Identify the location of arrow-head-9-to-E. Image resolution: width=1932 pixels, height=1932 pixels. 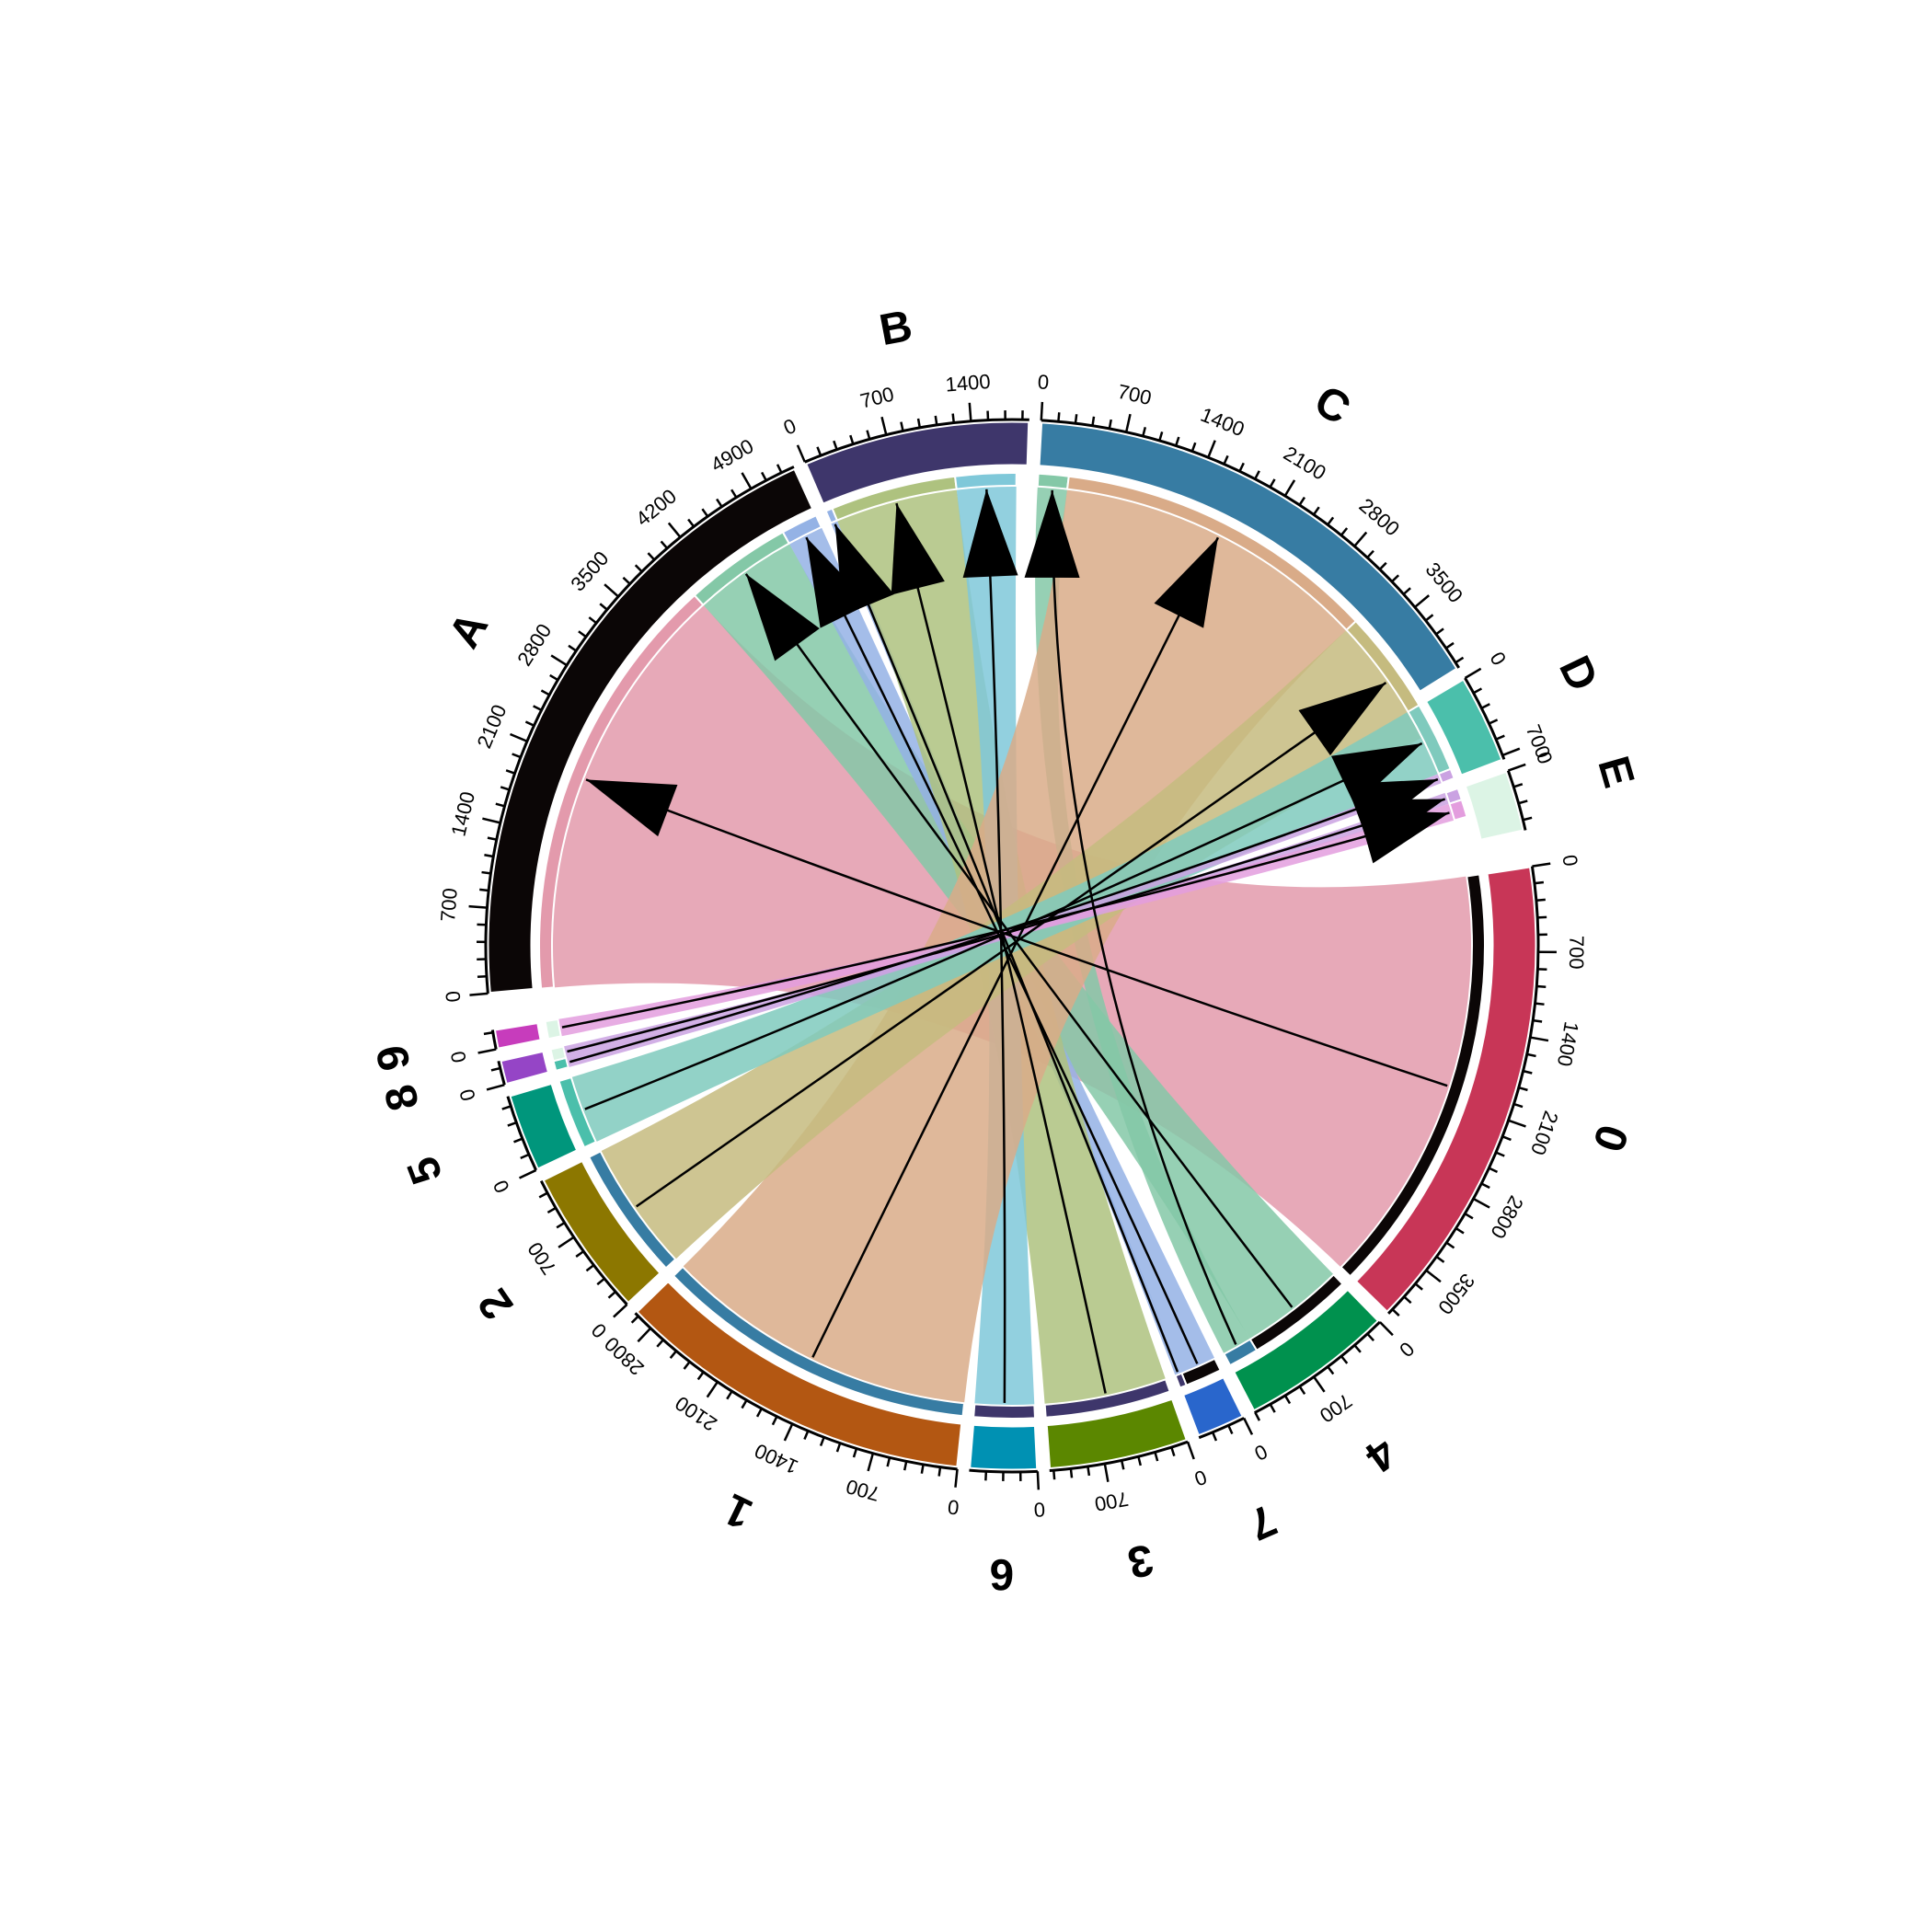
(1403, 837).